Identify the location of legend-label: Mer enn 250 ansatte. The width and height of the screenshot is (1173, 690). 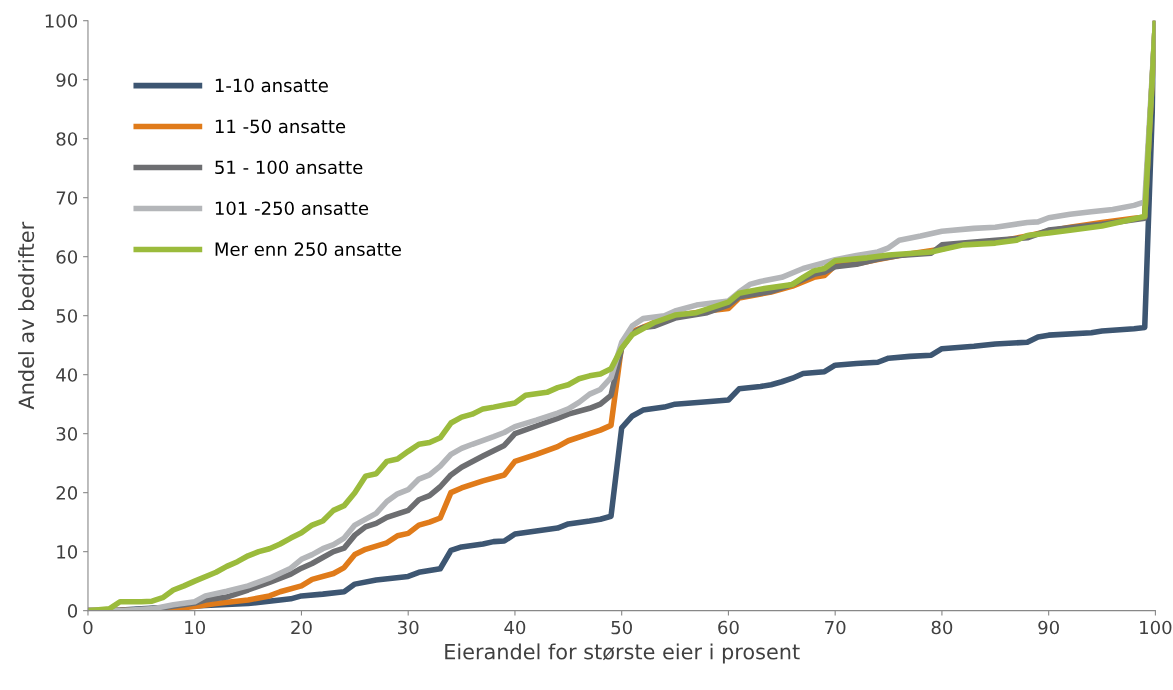
(308, 249).